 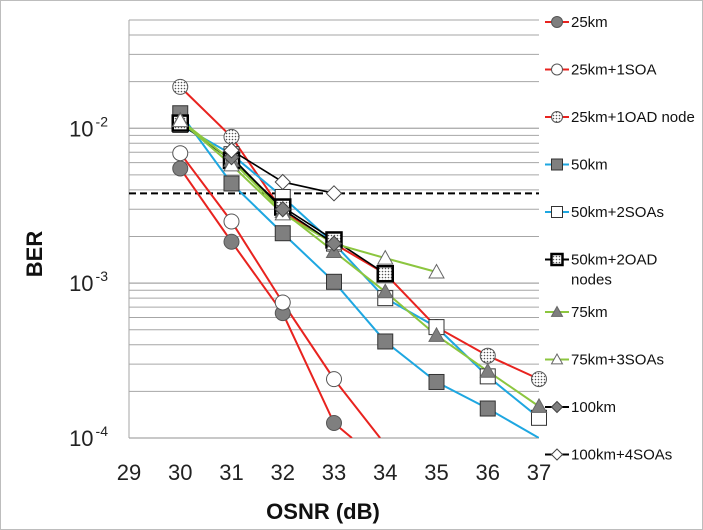 What do you see at coordinates (283, 472) in the screenshot?
I see `x-tick-label: 32` at bounding box center [283, 472].